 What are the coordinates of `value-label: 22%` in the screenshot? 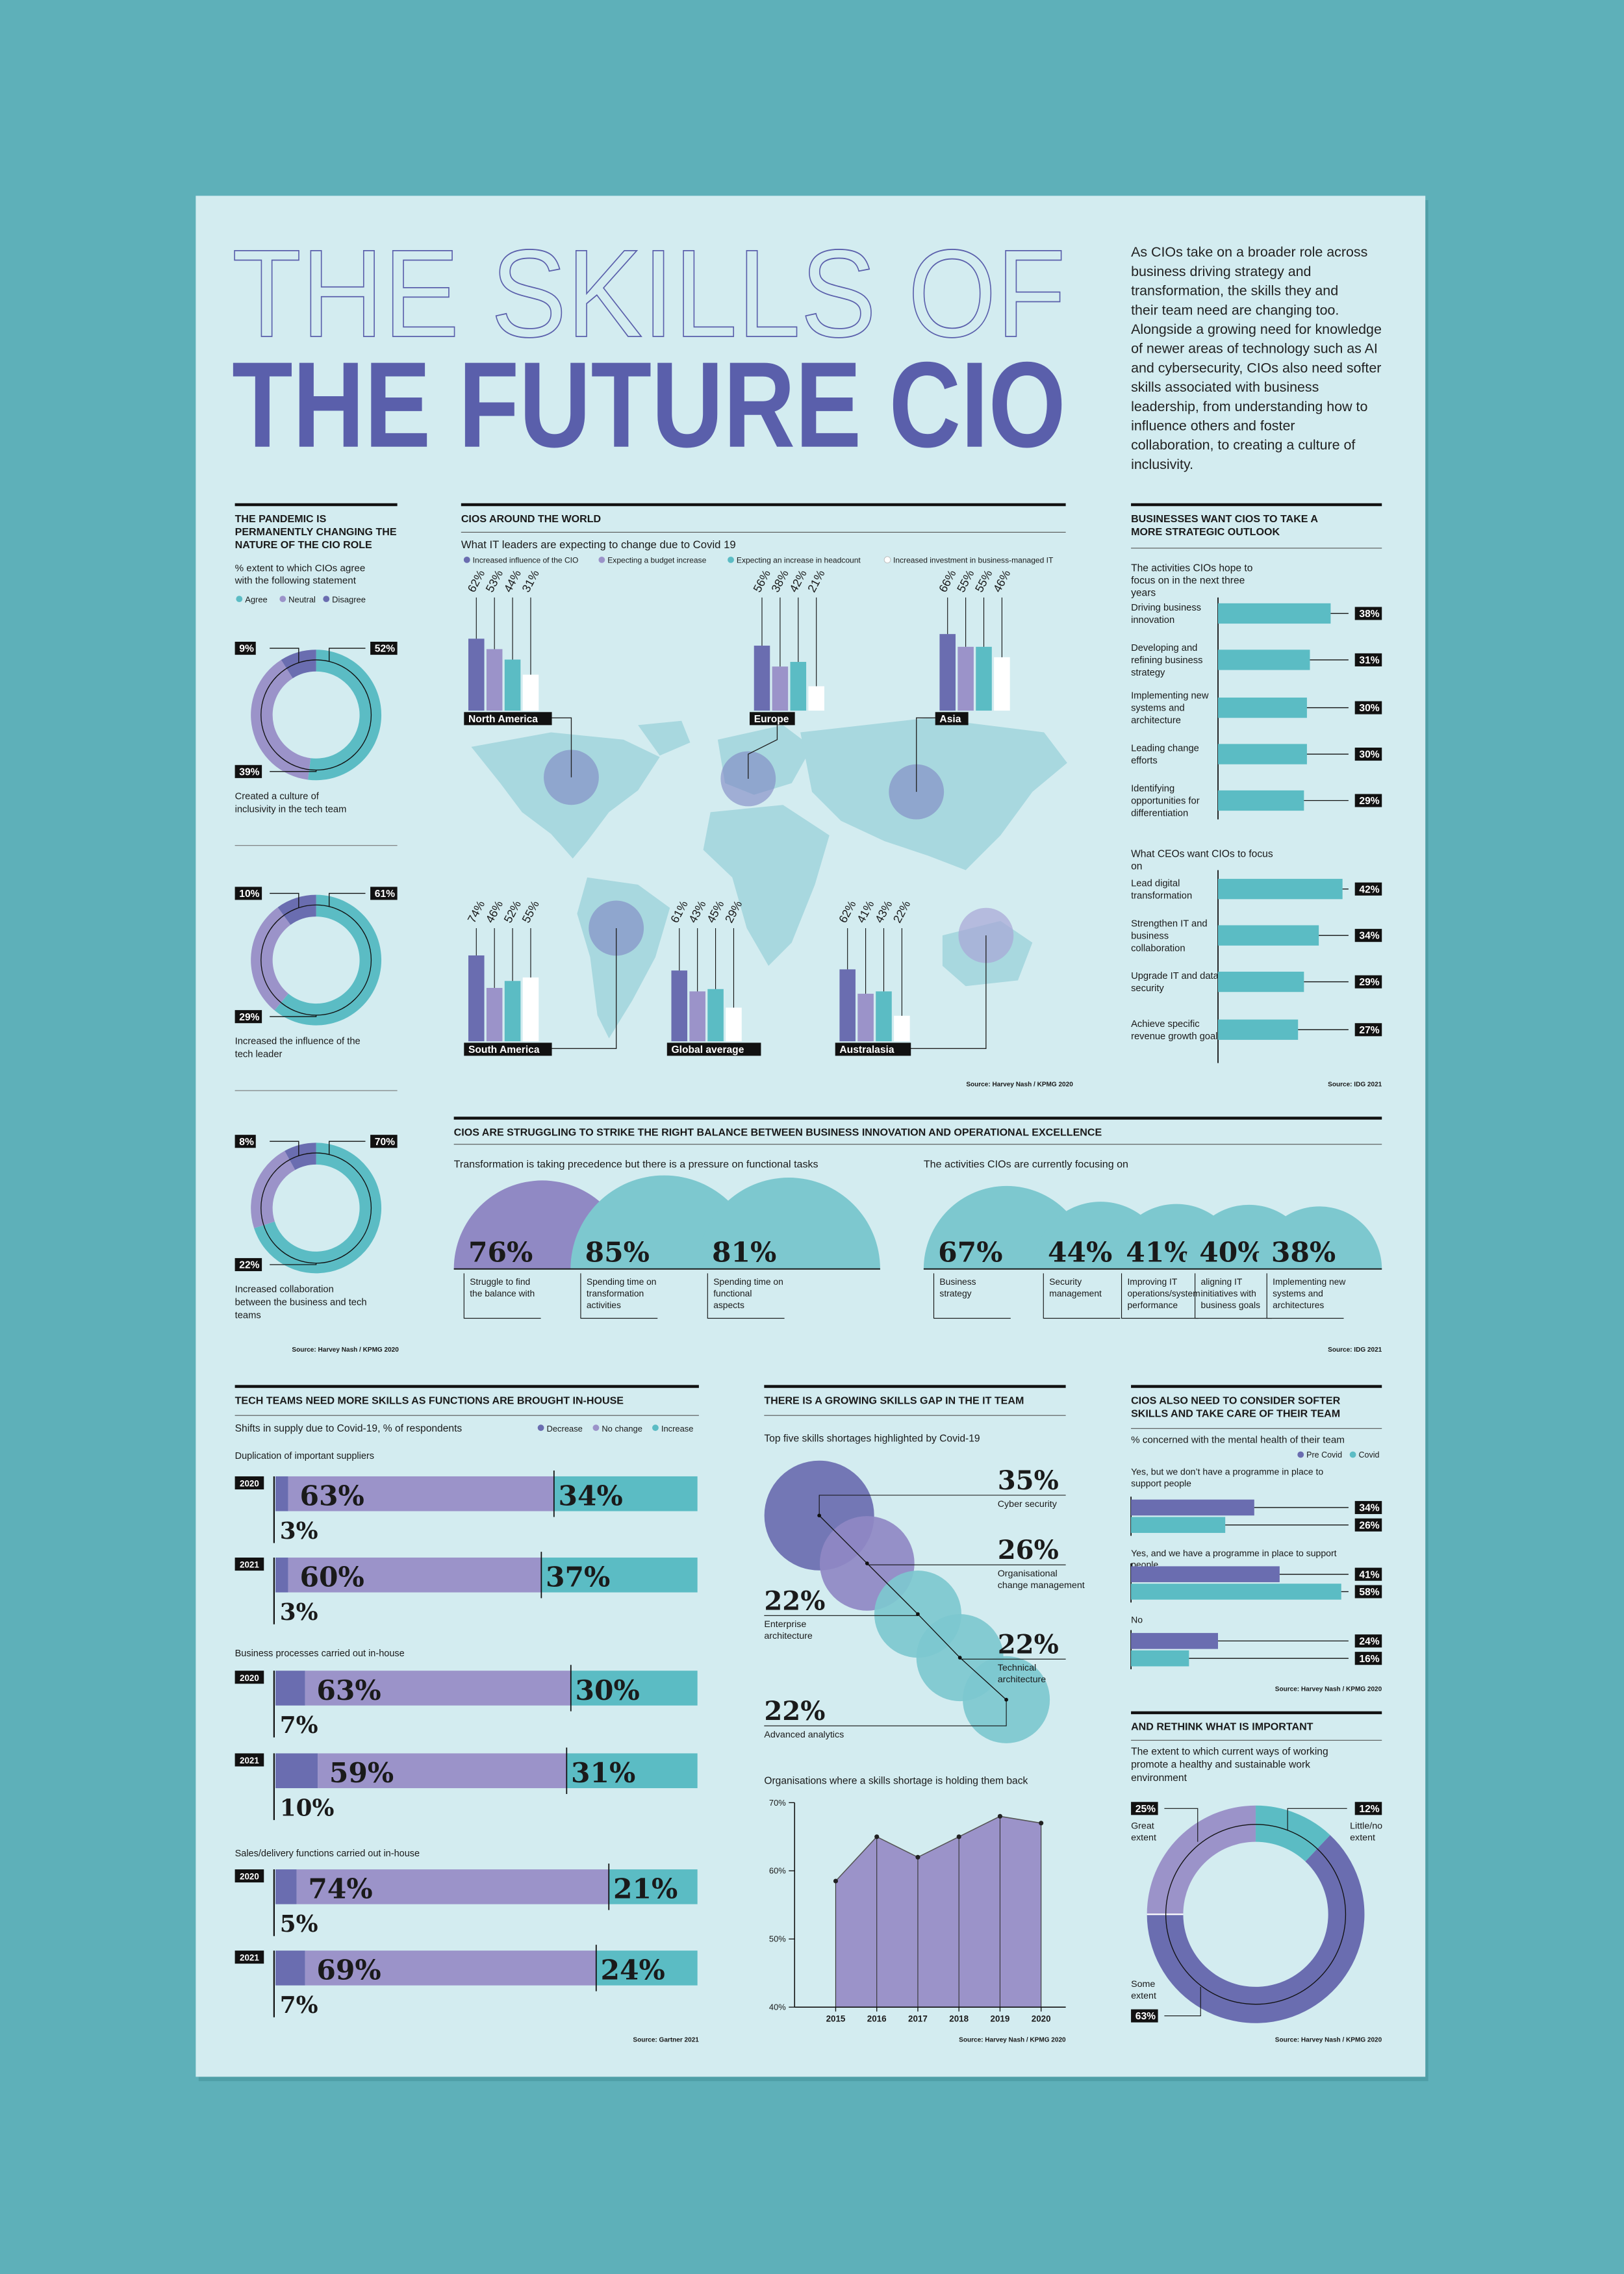 It's located at (249, 1265).